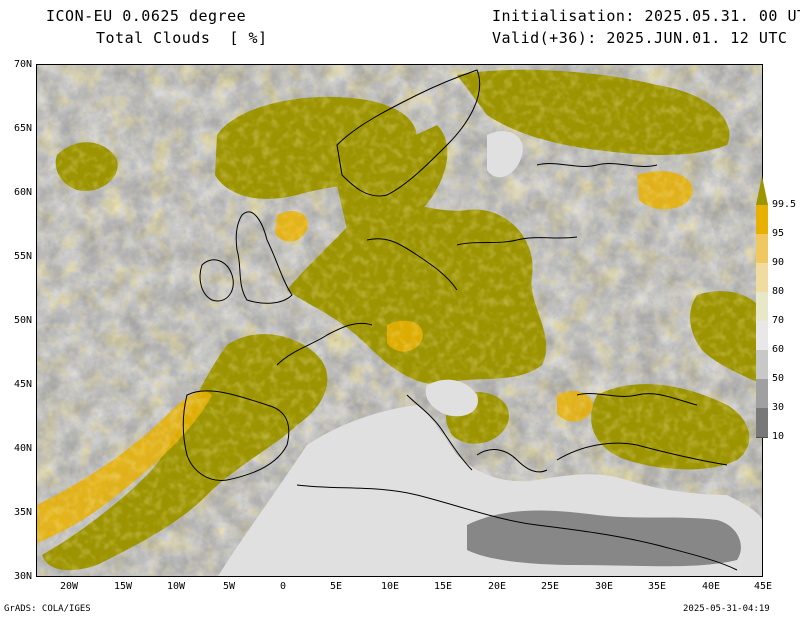 The height and width of the screenshot is (618, 800). What do you see at coordinates (146, 16) in the screenshot?
I see `model-title: ICON-EU 0.0625 degree` at bounding box center [146, 16].